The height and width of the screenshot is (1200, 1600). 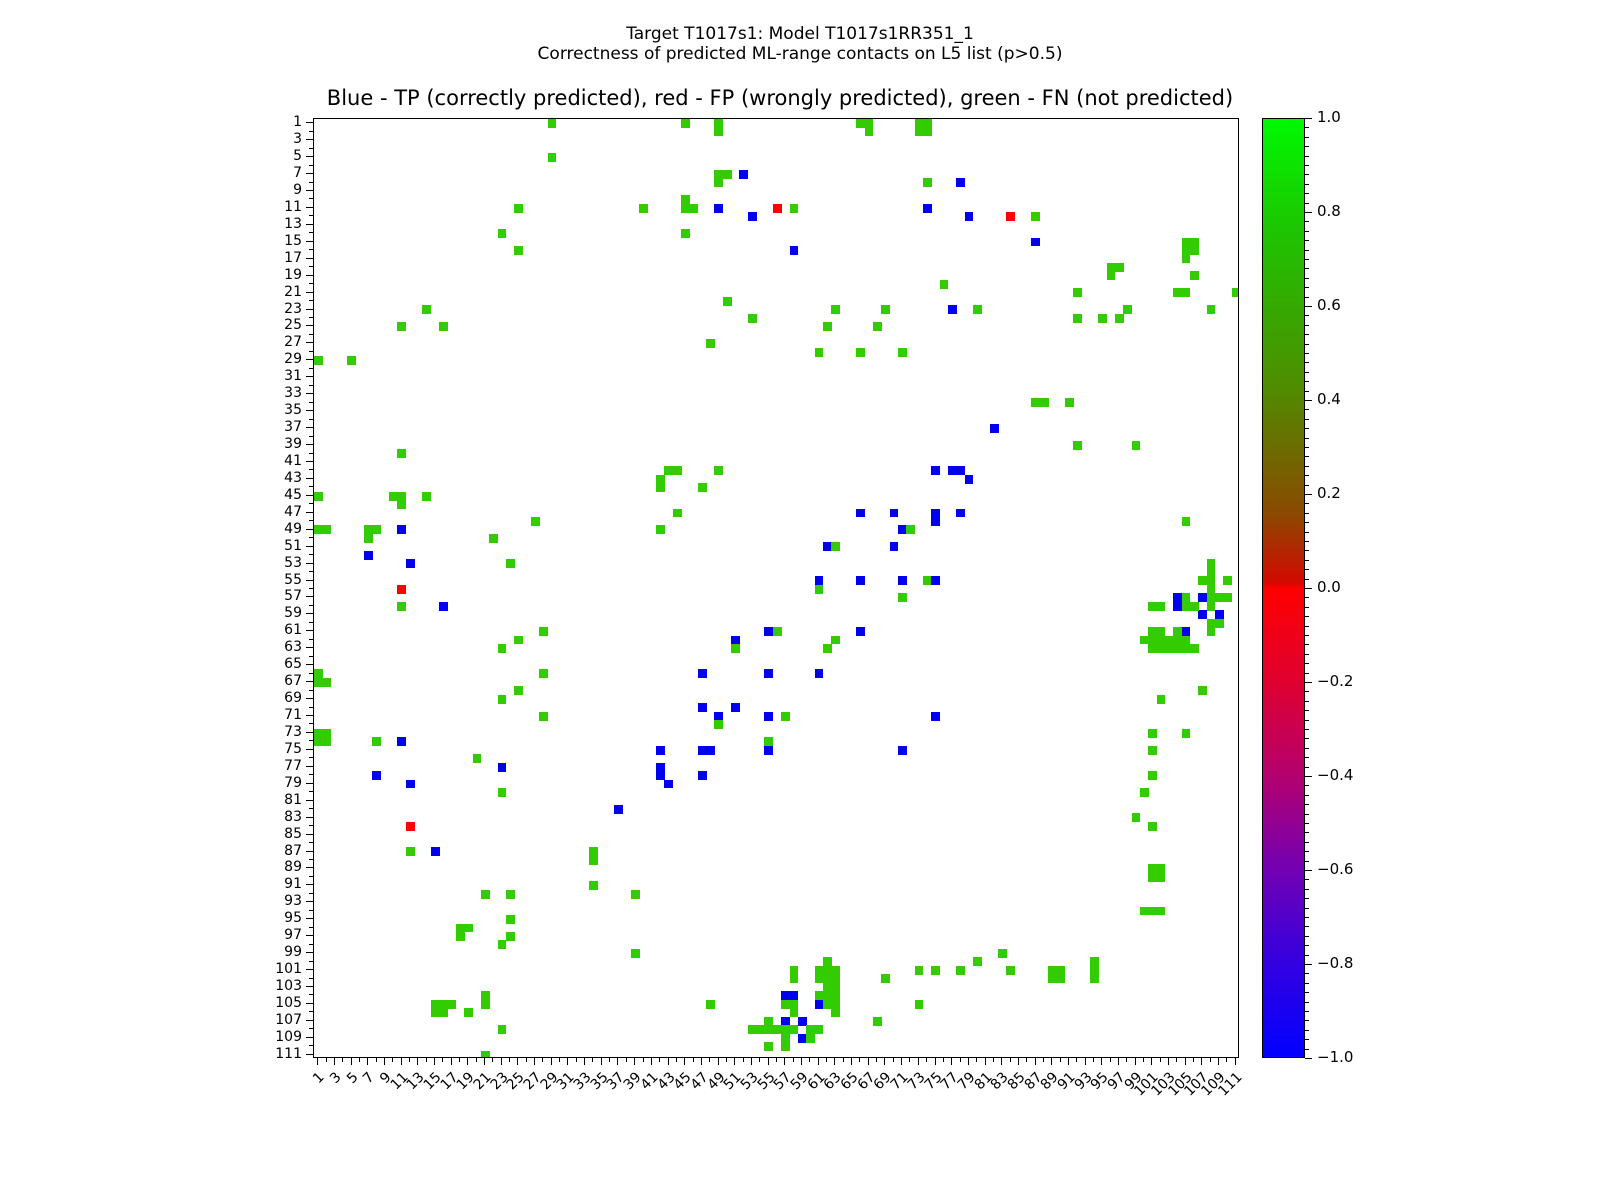 I want to click on y-tick-label: 21, so click(x=293, y=291).